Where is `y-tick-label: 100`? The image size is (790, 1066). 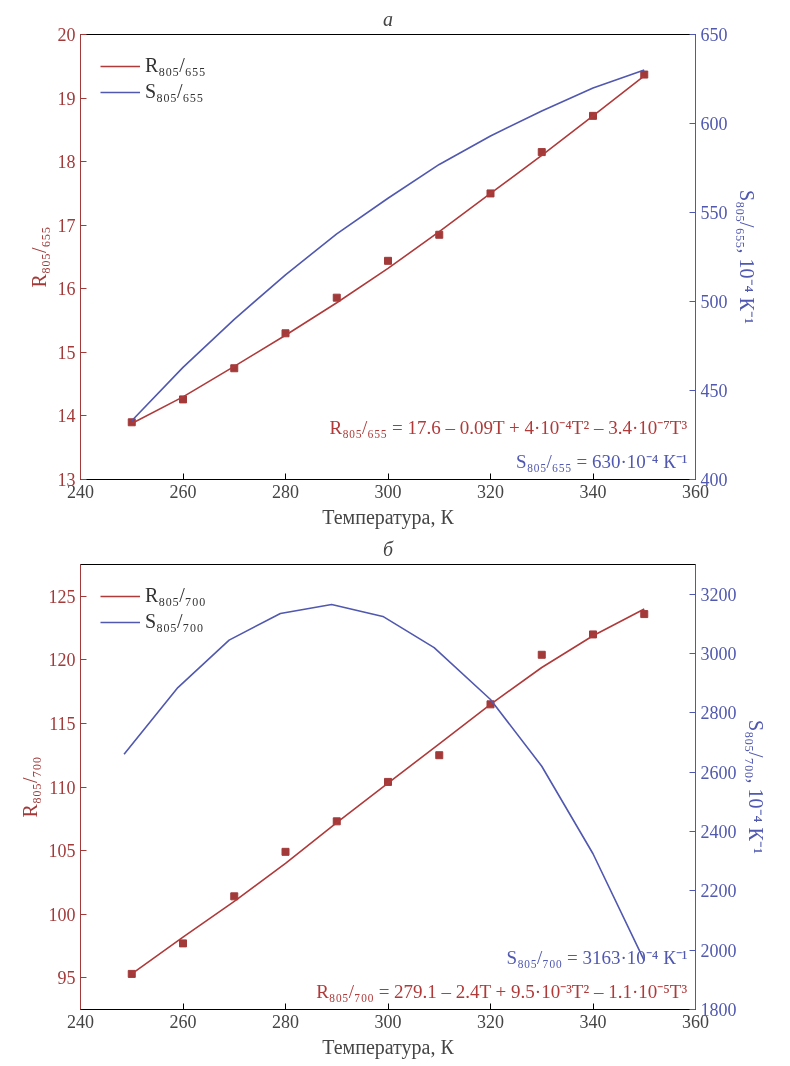
y-tick-label: 100 is located at coordinates (62, 914).